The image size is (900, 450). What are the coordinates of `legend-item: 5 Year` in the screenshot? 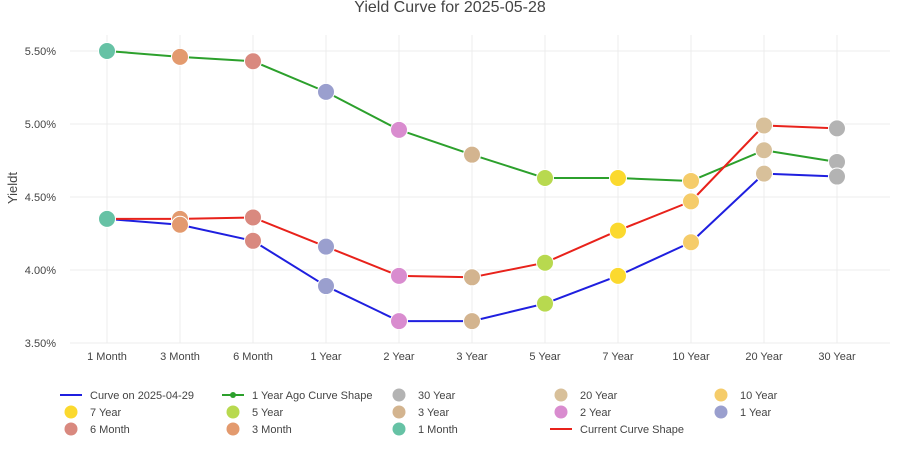 It's located at (255, 412).